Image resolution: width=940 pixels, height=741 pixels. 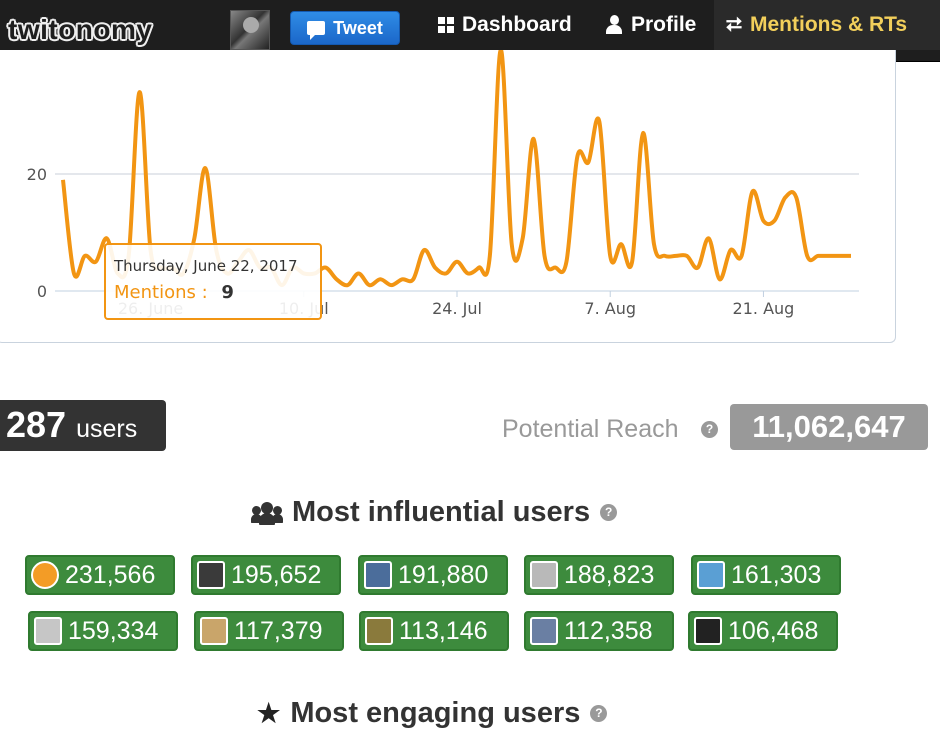 I want to click on nav-profile-label: Profile, so click(x=664, y=24).